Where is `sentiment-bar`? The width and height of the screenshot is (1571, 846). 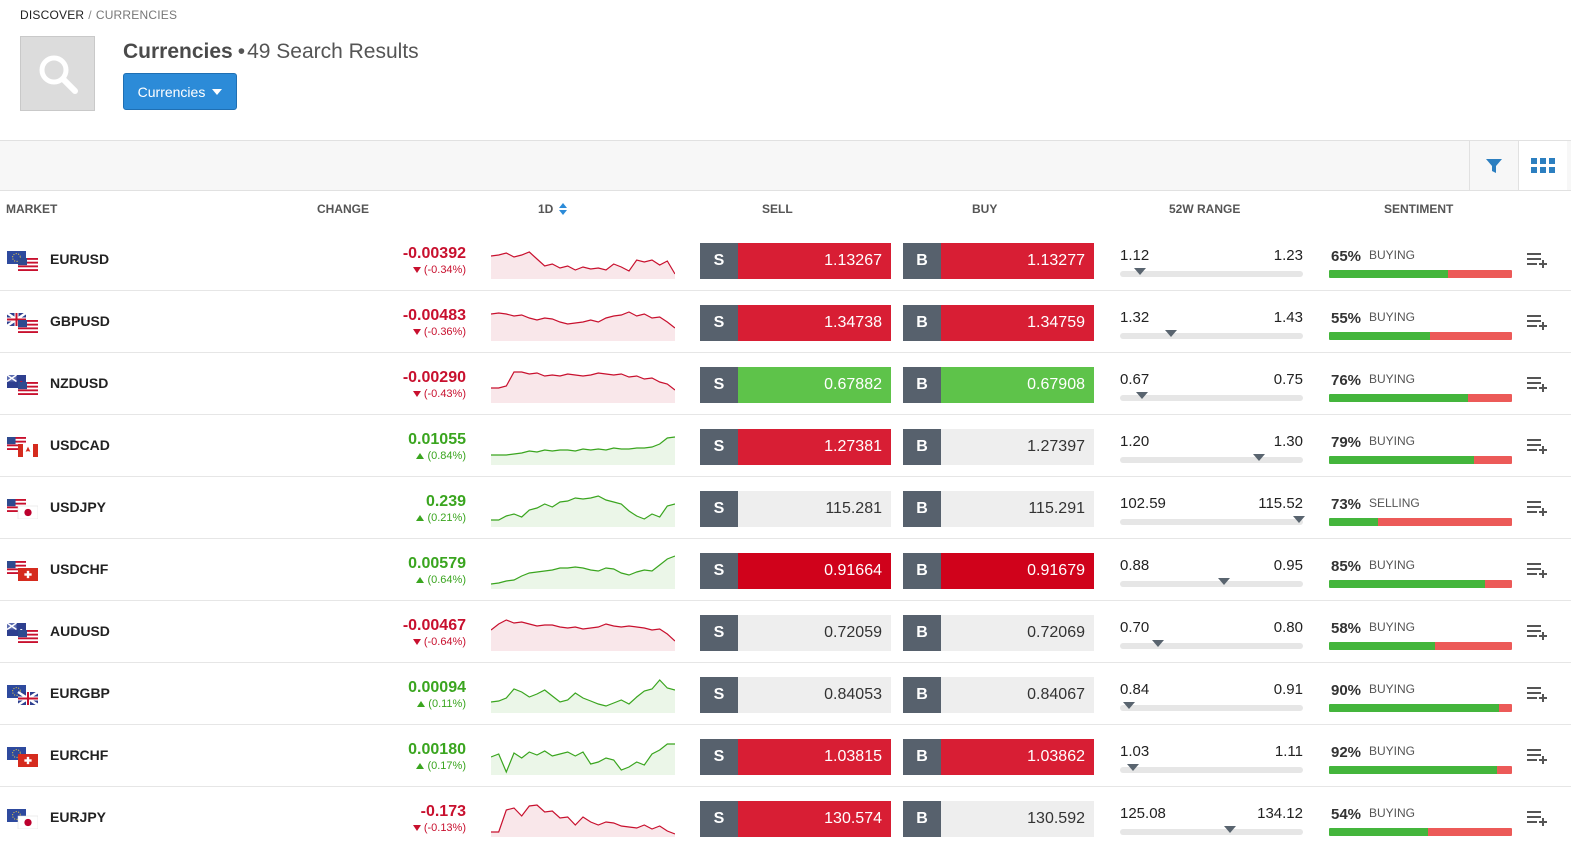 sentiment-bar is located at coordinates (1420, 460).